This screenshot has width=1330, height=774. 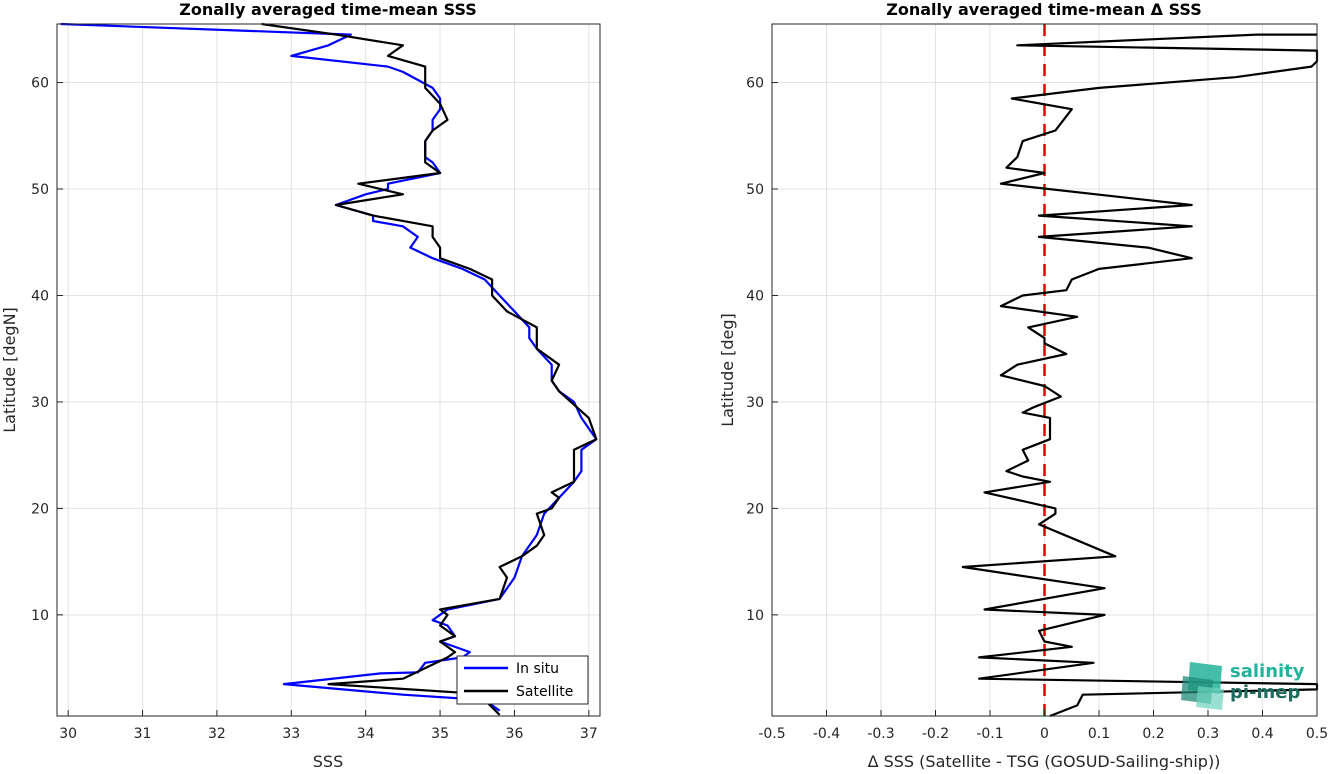 What do you see at coordinates (544, 692) in the screenshot?
I see `legend-label-satellite: Satellite` at bounding box center [544, 692].